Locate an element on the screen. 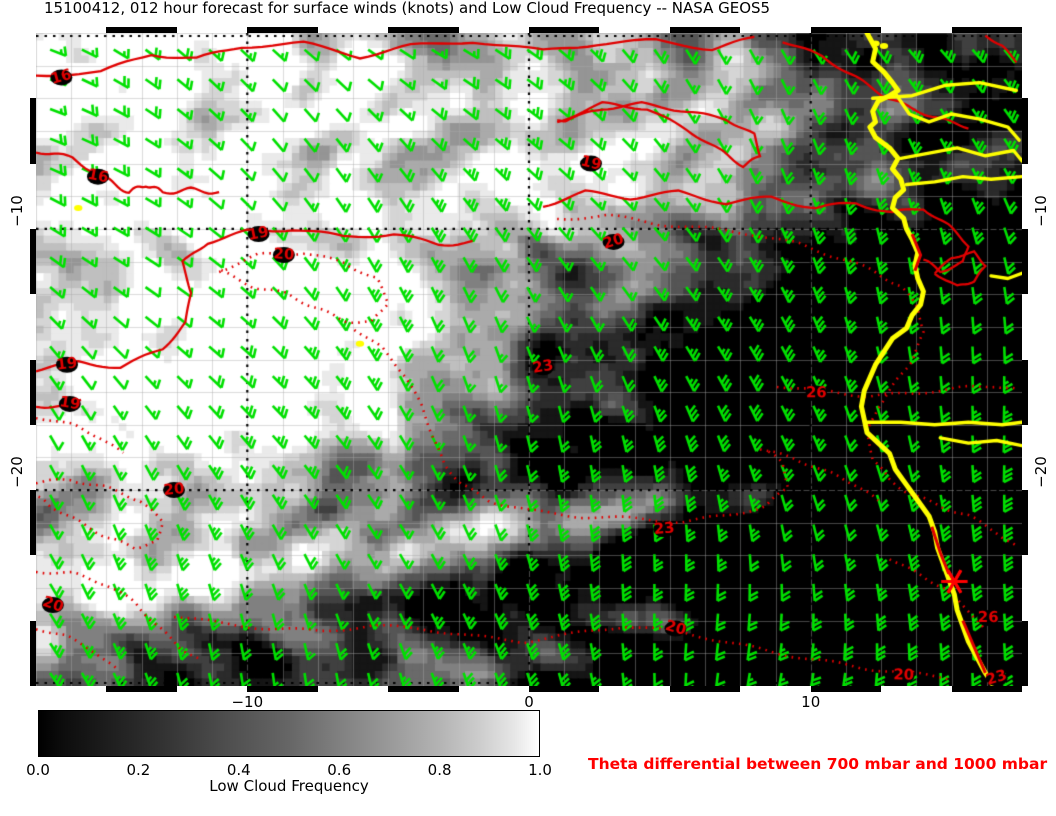  colorbar-tick-0.4: 0.4 is located at coordinates (238, 770).